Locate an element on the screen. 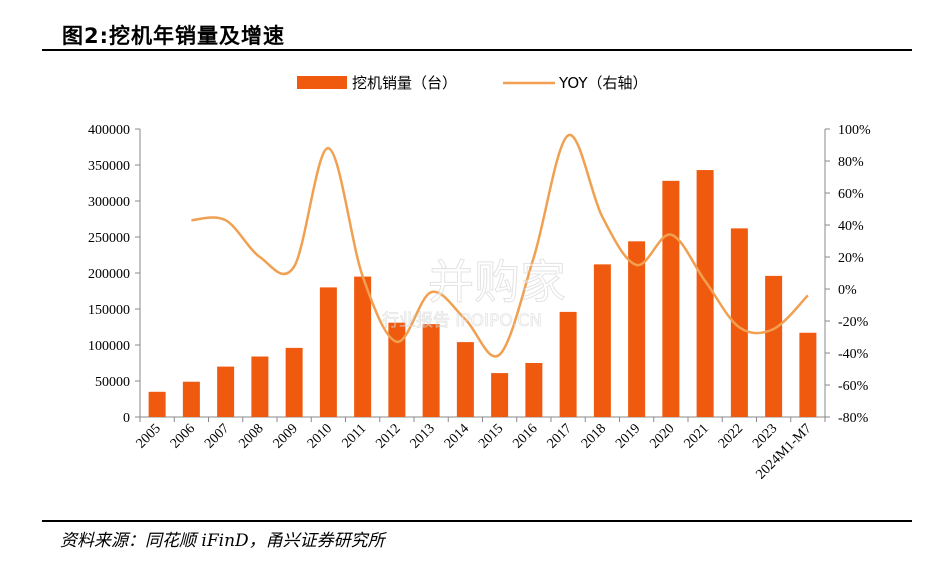  left-tick-label: 350000 is located at coordinates (109, 166).